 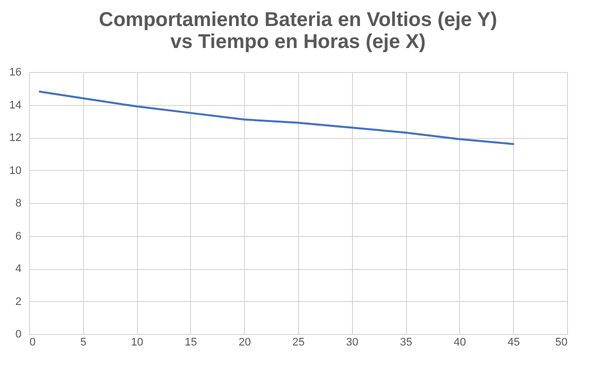 I want to click on x-tick-label: 0, so click(x=33, y=342).